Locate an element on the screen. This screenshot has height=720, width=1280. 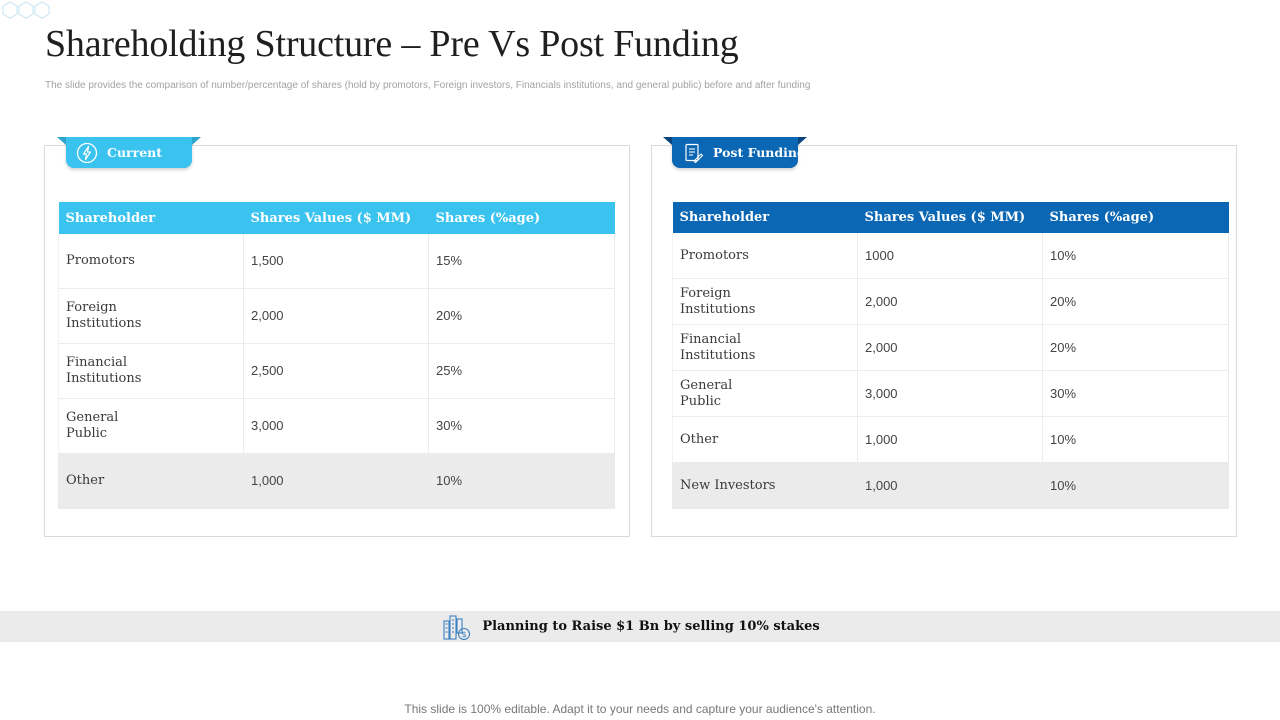
current-ribbon: Current is located at coordinates (129, 152).